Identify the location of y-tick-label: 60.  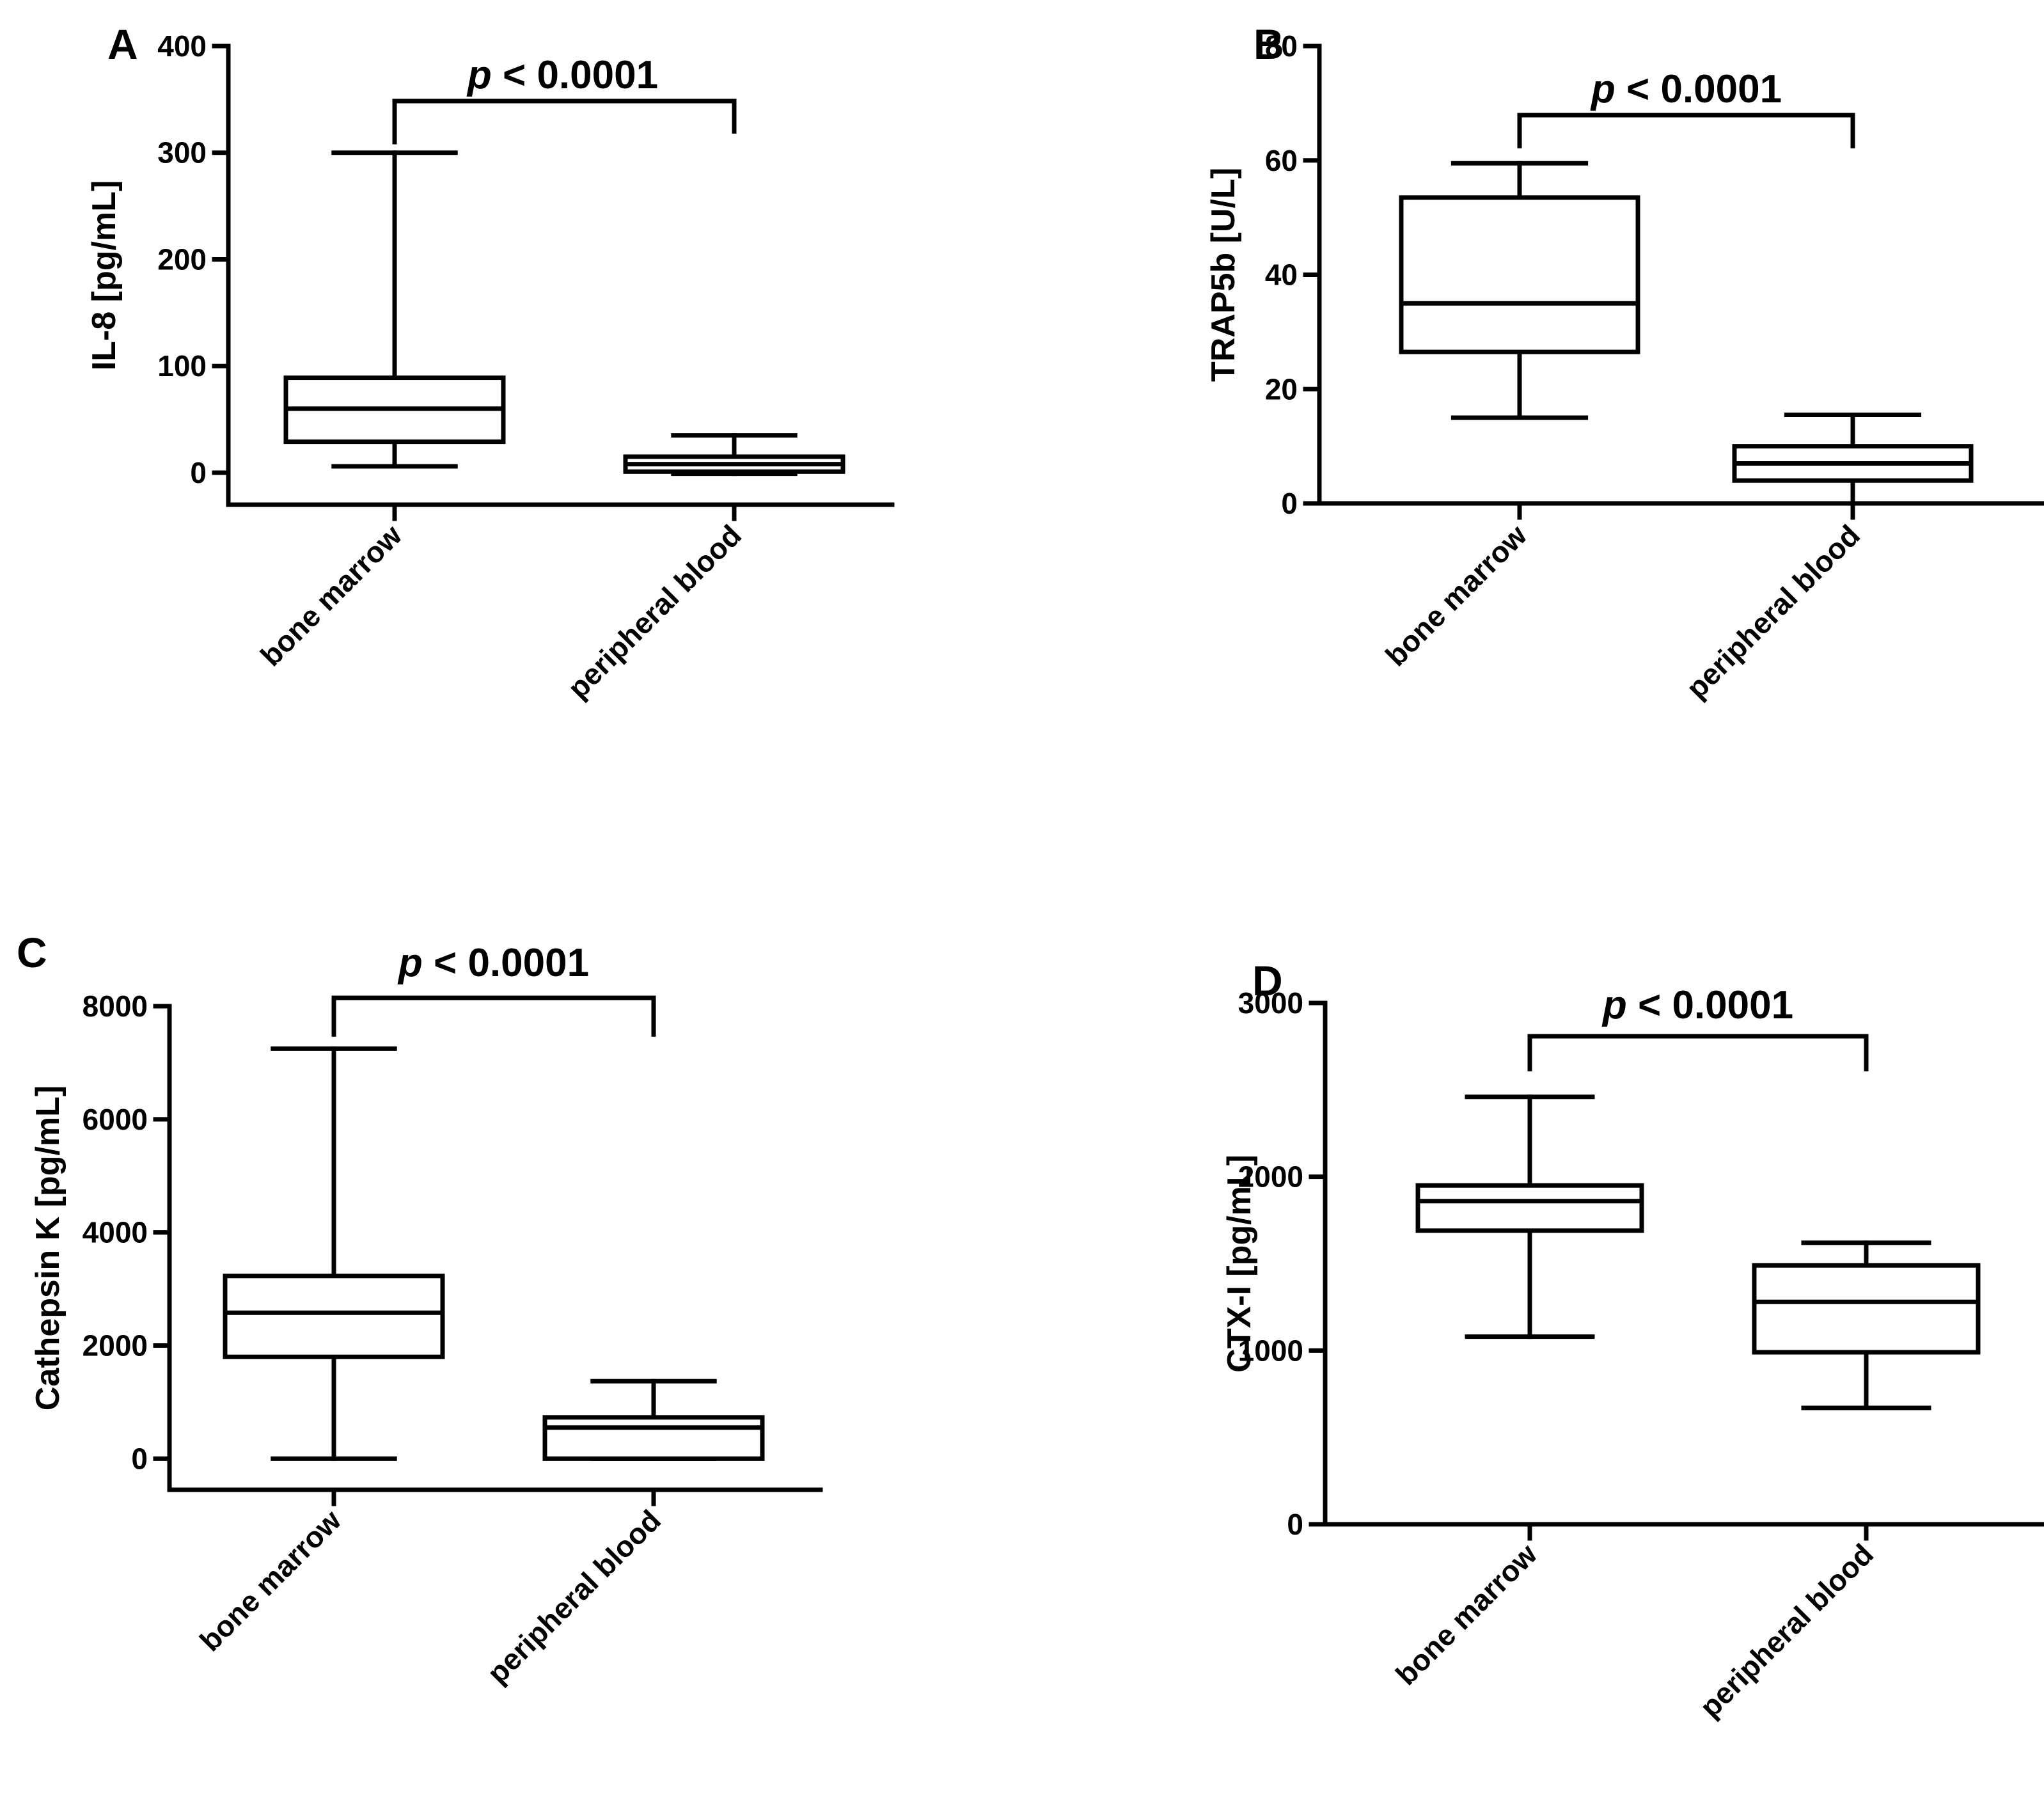
(1281, 160).